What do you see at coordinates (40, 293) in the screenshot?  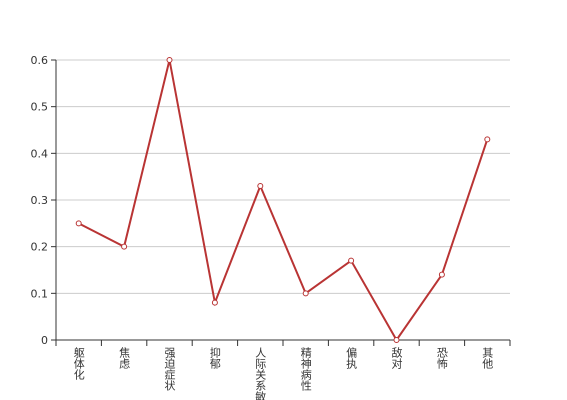 I see `y-tick-label: 0.1` at bounding box center [40, 293].